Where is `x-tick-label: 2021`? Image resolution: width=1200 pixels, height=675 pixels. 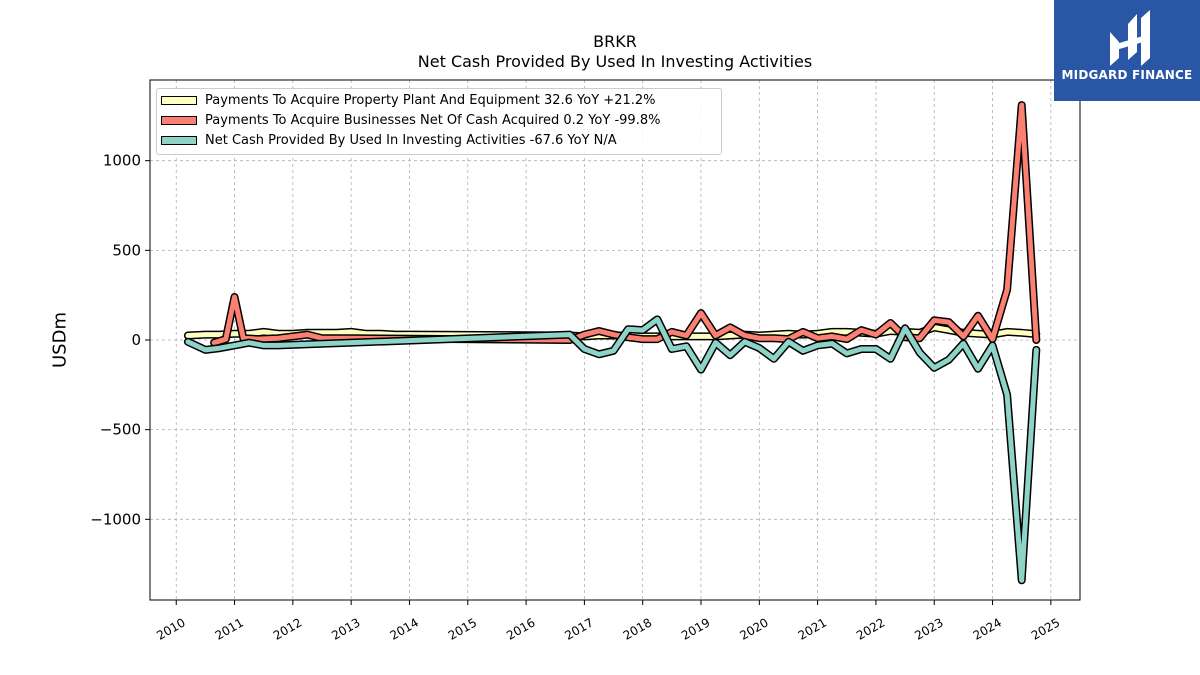
x-tick-label: 2021 is located at coordinates (812, 628).